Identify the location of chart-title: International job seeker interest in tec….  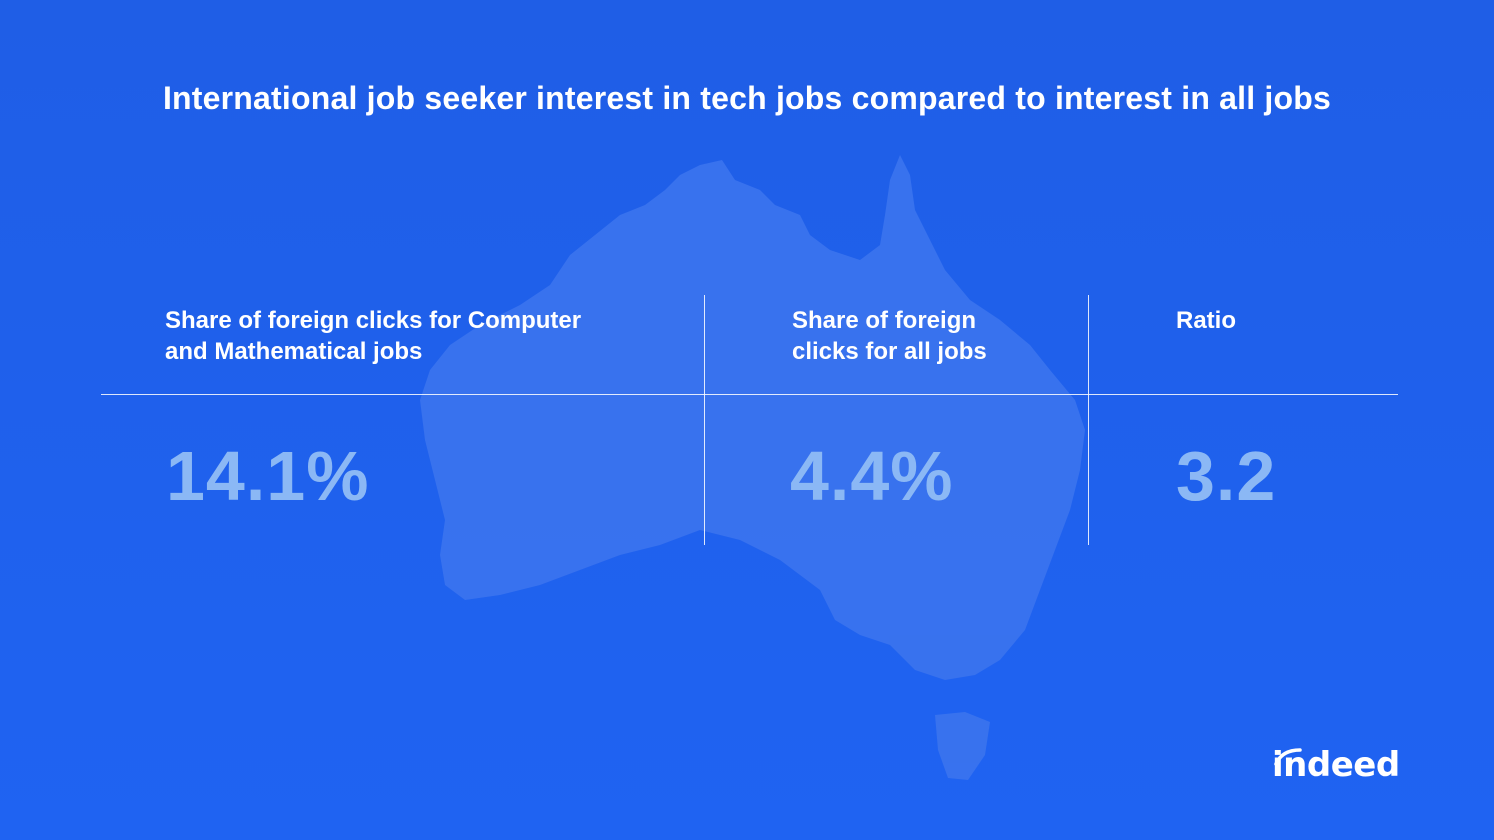
(747, 98).